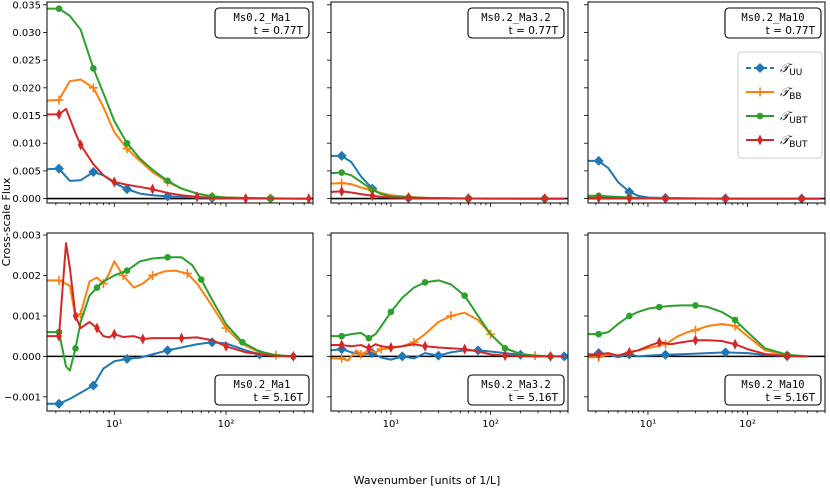 This screenshot has height=491, width=830. Describe the element at coordinates (262, 385) in the screenshot. I see `annotation-run-name: Ms0.2_Ma1` at that location.